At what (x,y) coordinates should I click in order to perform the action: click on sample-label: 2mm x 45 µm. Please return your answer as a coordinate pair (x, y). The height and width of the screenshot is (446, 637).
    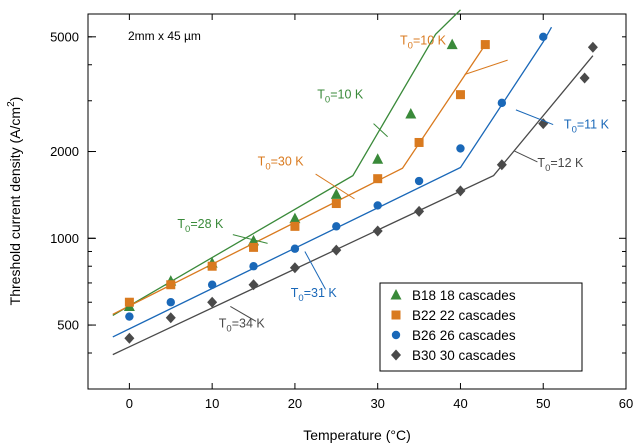
    Looking at the image, I should click on (164, 36).